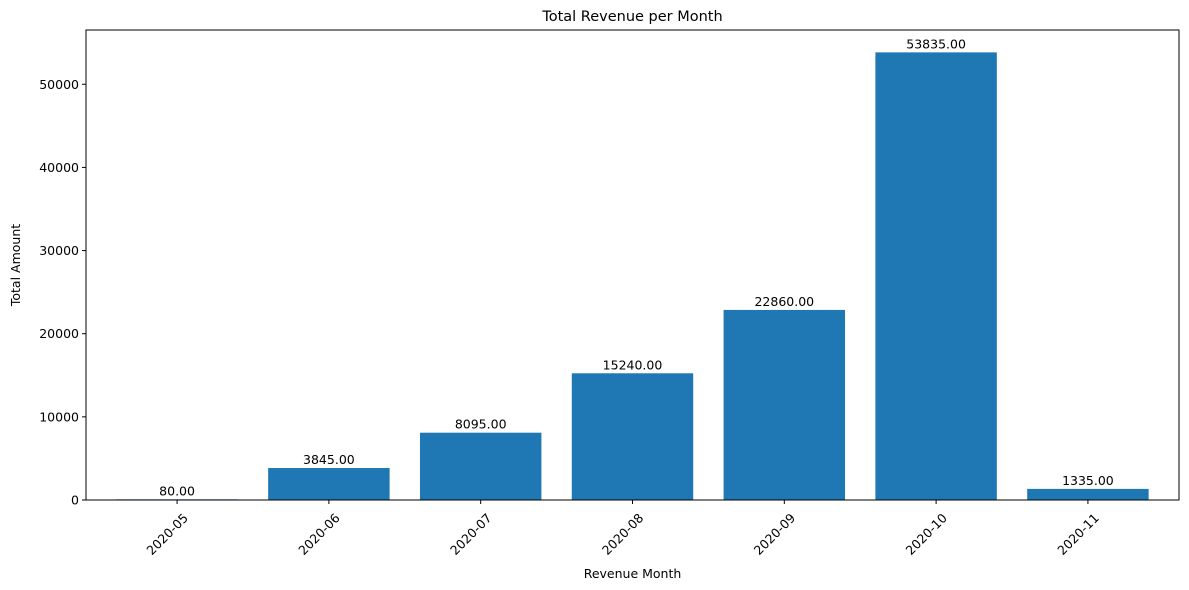 This screenshot has width=1189, height=590. Describe the element at coordinates (936, 43) in the screenshot. I see `data-label-2020-10: 53835.00` at that location.